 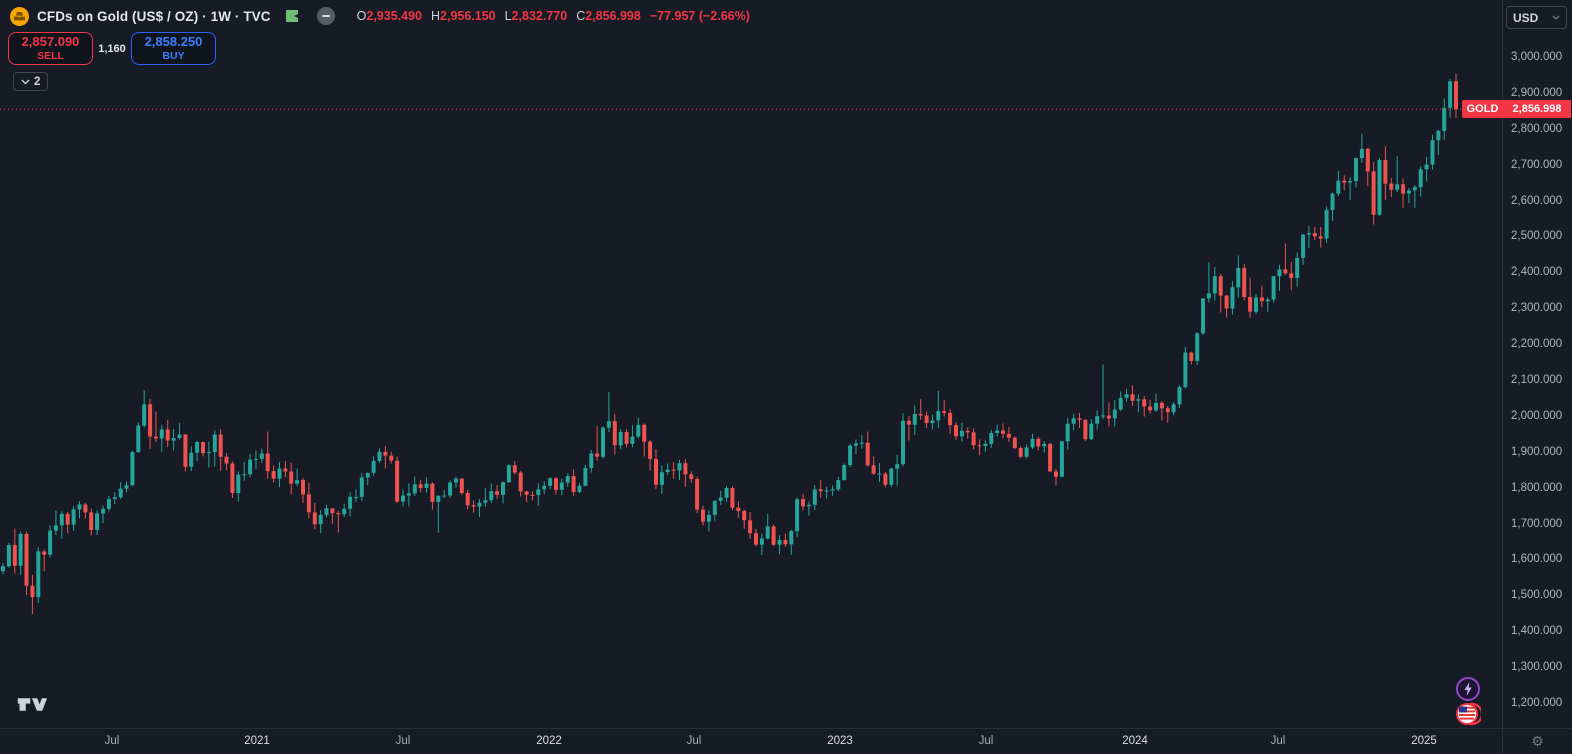 I want to click on sell-label: SELL, so click(x=50, y=55).